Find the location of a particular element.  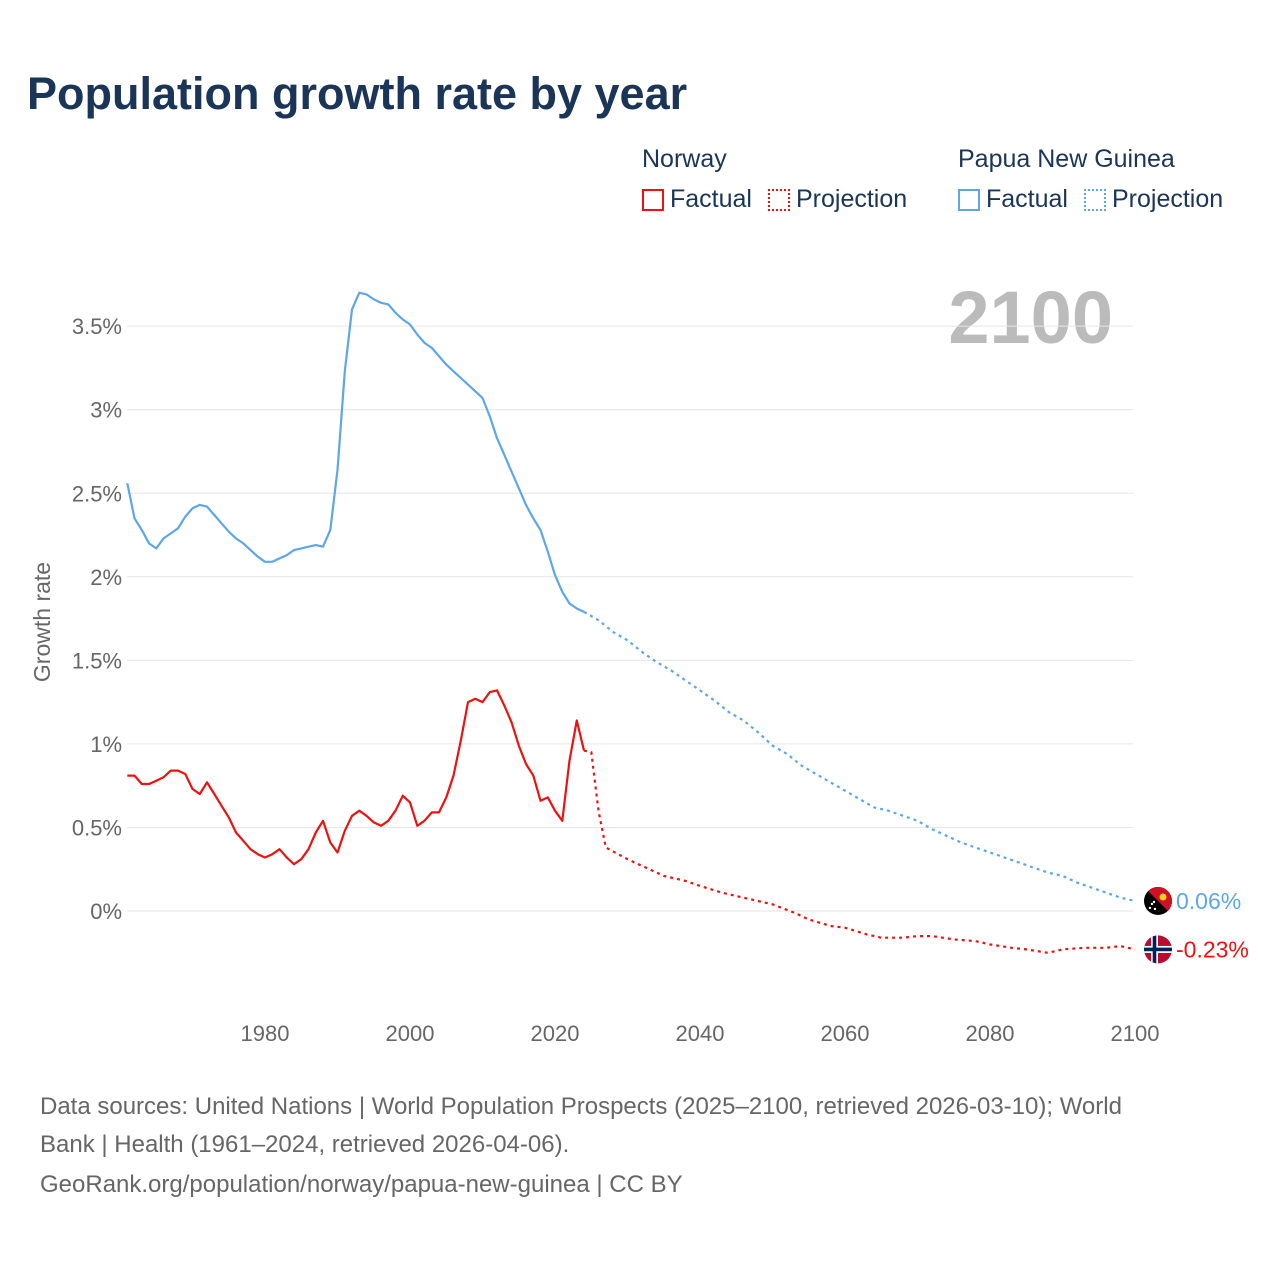

x-tick-label: 2000 is located at coordinates (410, 1033).